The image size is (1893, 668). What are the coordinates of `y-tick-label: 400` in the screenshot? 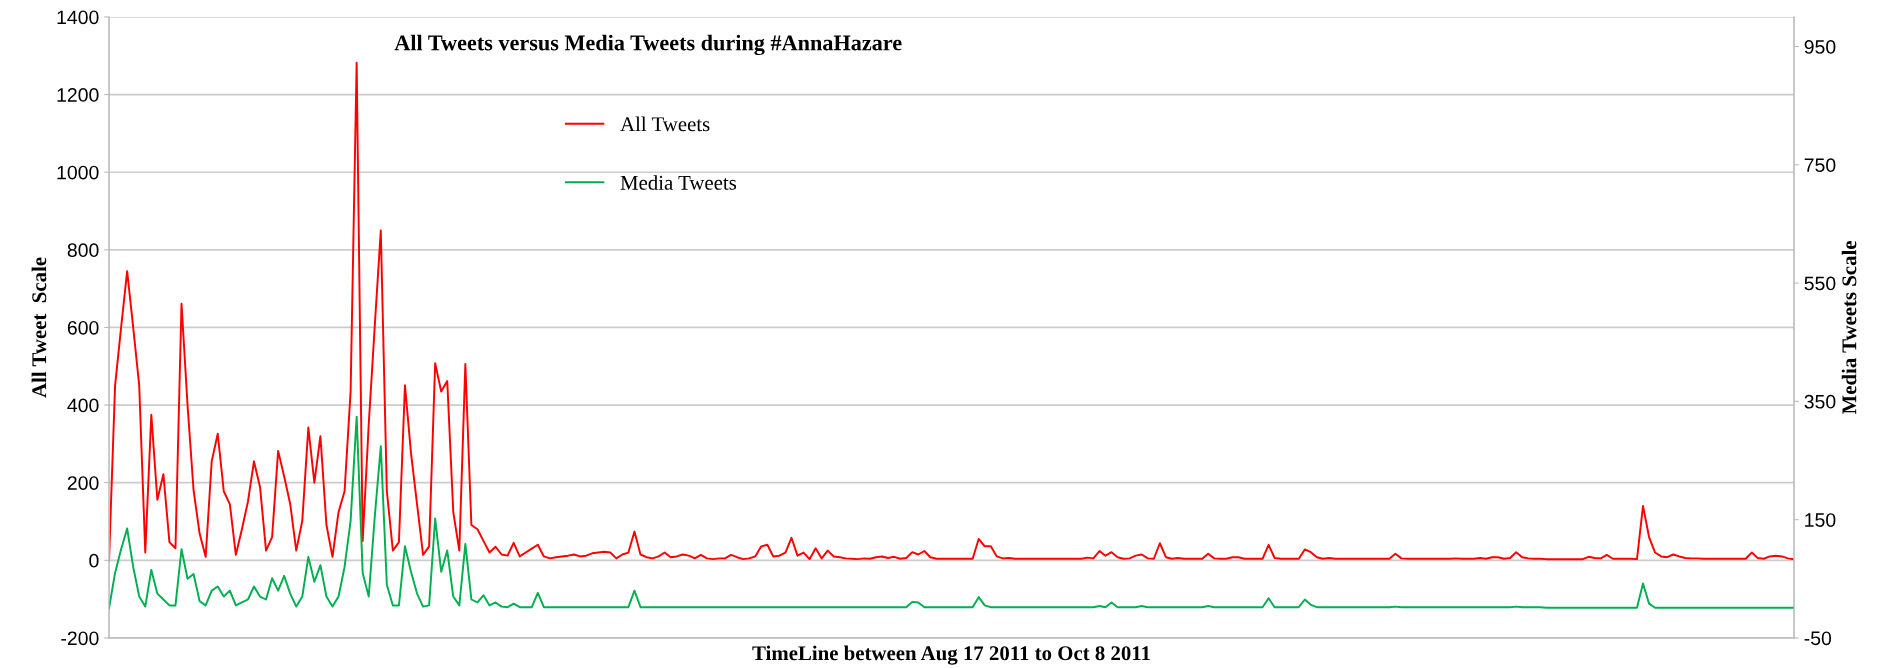 It's located at (83, 405).